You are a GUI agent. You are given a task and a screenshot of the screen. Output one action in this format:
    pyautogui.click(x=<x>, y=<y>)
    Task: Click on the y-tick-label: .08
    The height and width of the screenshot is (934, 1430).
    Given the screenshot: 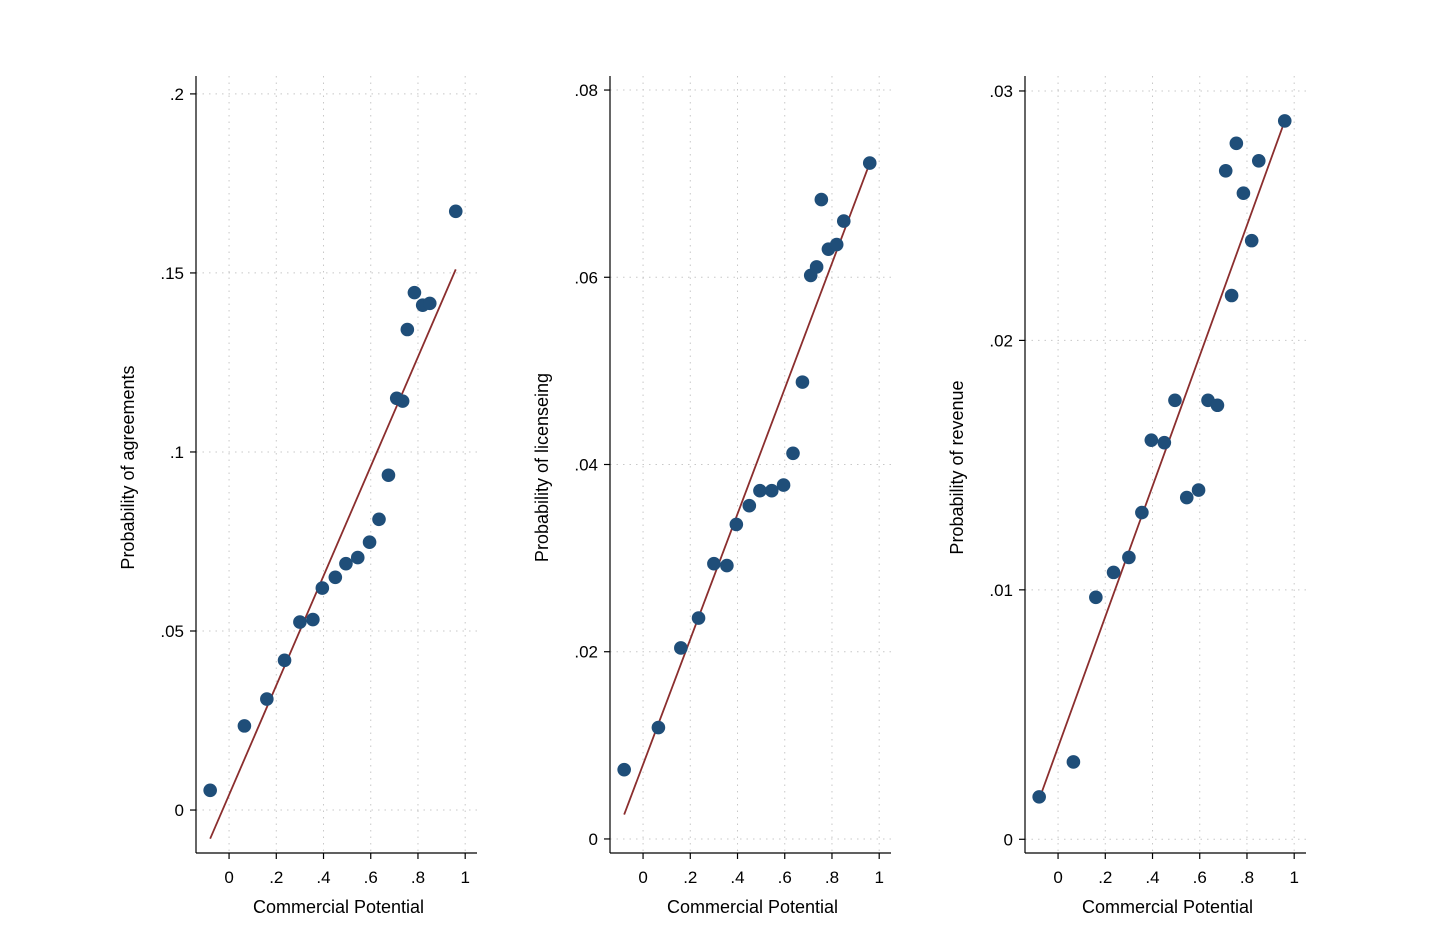 What is the action you would take?
    pyautogui.click(x=586, y=90)
    